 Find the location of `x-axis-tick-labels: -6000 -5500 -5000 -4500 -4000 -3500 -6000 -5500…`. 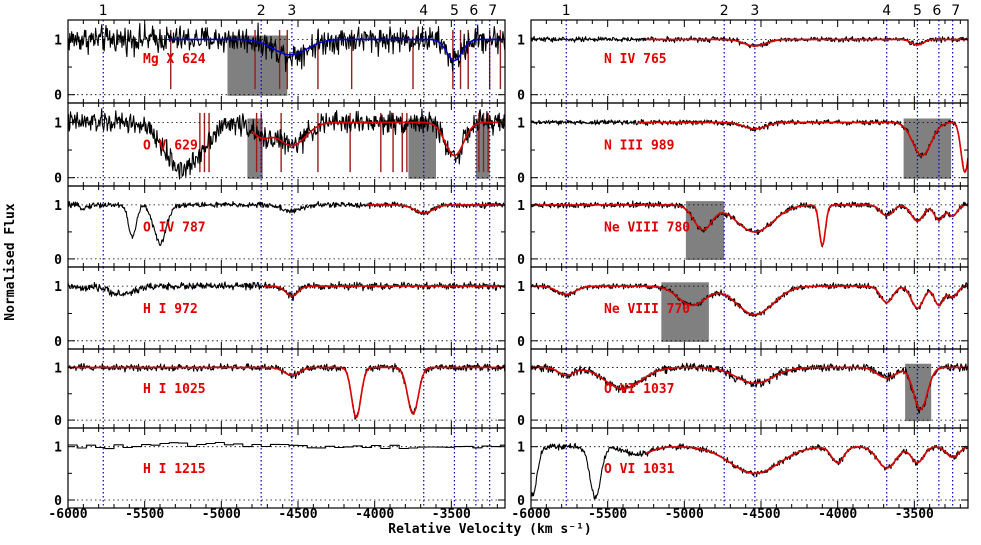

x-axis-tick-labels: -6000 -5500 -5000 -4500 -4000 -3500 -6000 -5500… is located at coordinates (491, 514).